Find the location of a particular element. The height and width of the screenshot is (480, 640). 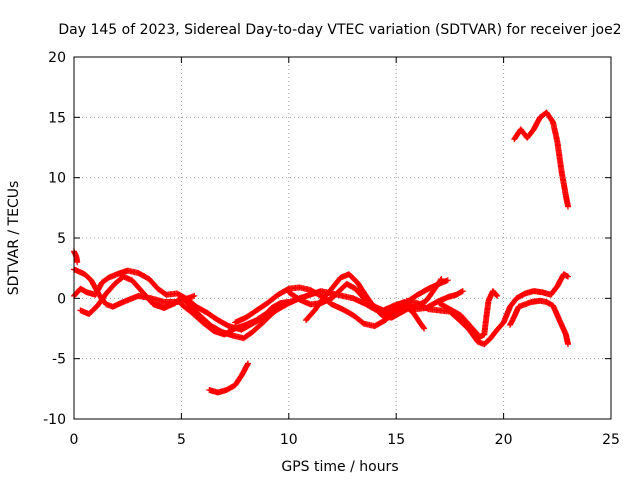

series-track-e is located at coordinates (341, 303).